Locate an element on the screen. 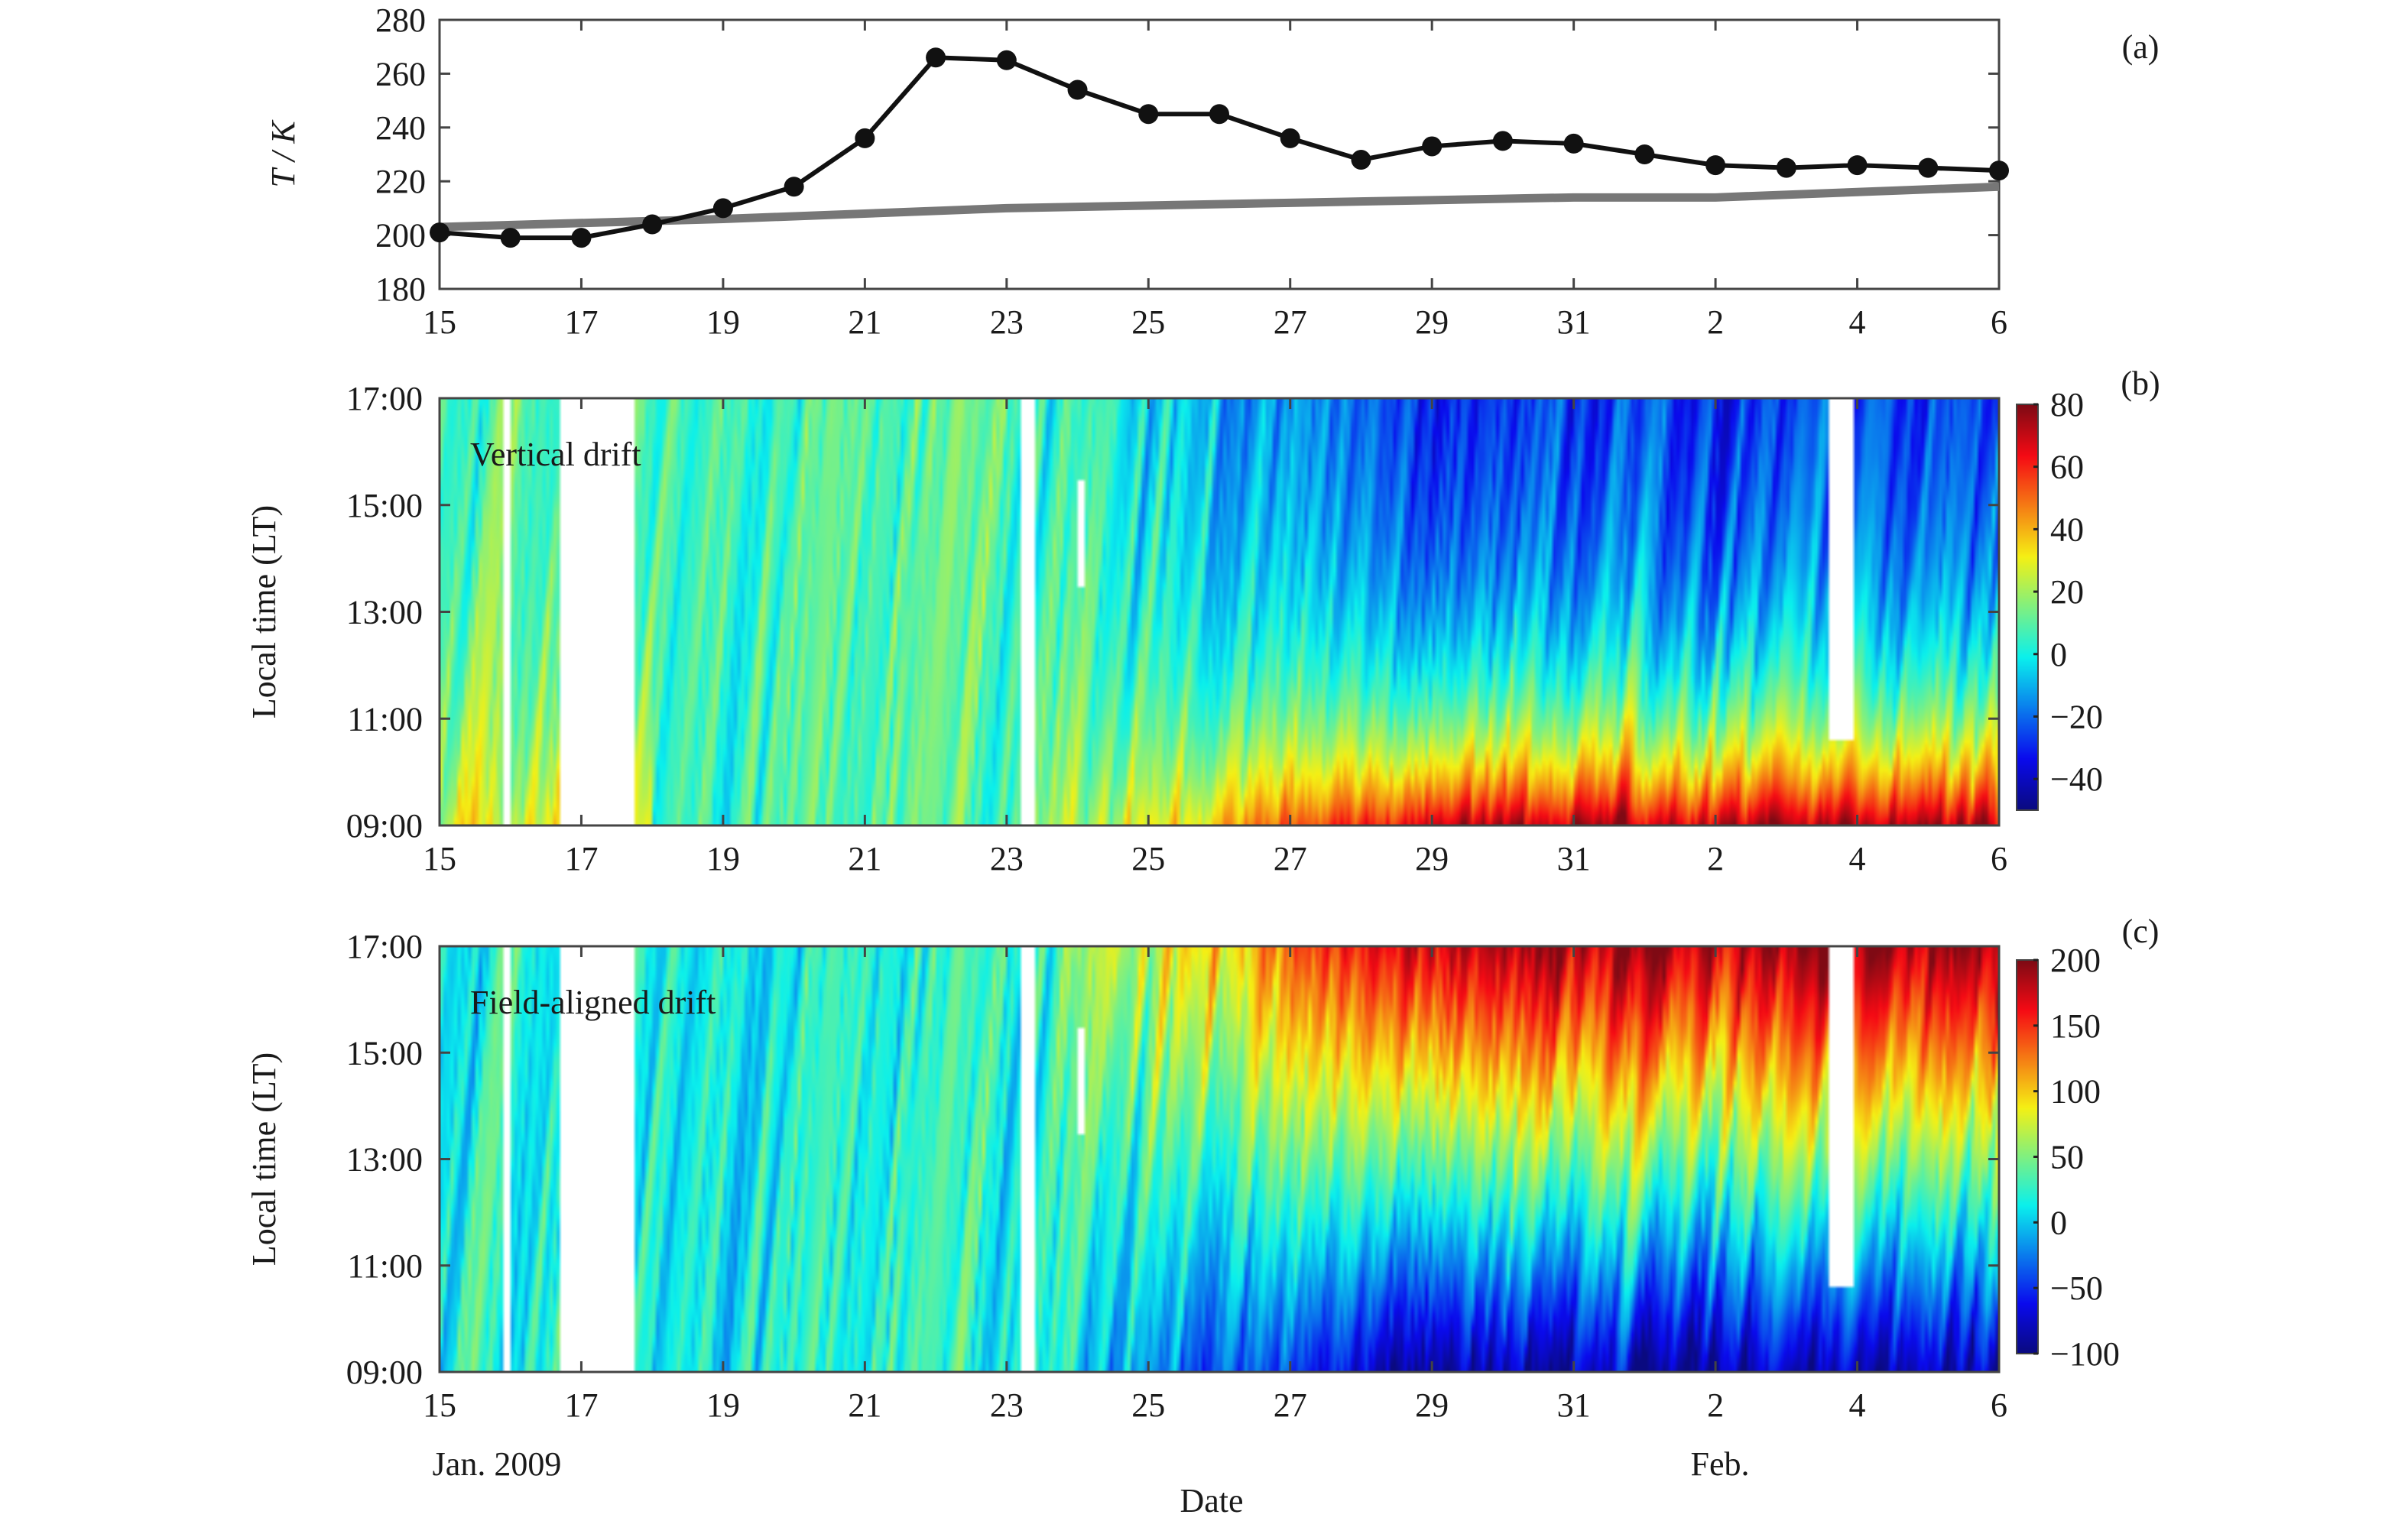 This screenshot has height=1521, width=2408. colorbar-frame is located at coordinates (2028, 607).